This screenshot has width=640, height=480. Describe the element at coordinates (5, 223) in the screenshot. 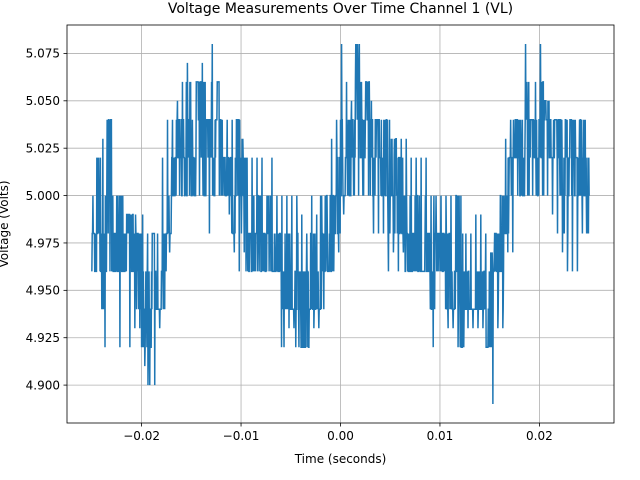

I see `y-axis-title: Voltage (Volts)` at that location.